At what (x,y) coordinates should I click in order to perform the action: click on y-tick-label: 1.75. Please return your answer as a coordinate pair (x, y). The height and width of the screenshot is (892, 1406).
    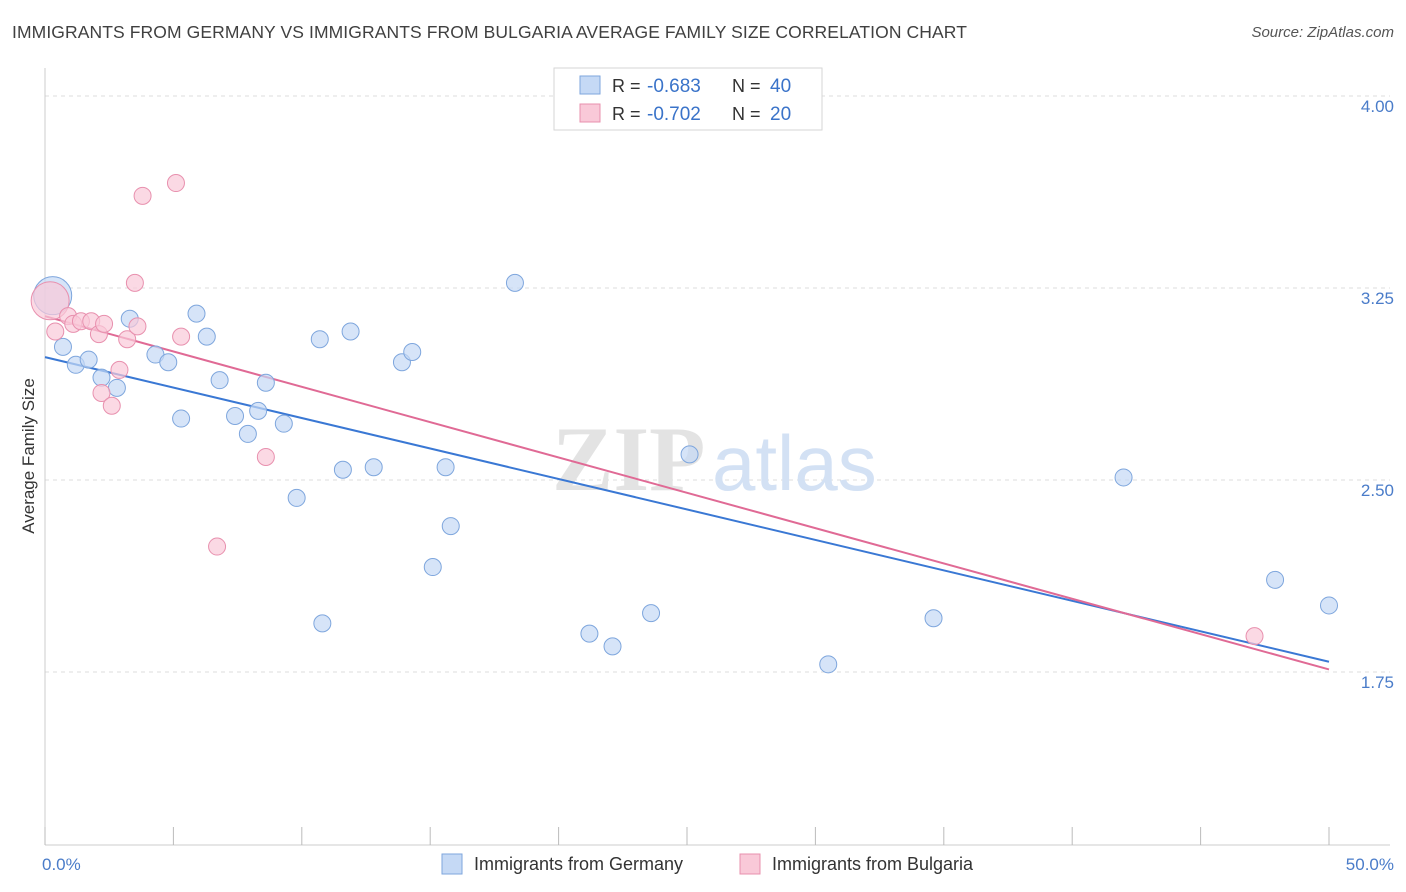
    Looking at the image, I should click on (1377, 682).